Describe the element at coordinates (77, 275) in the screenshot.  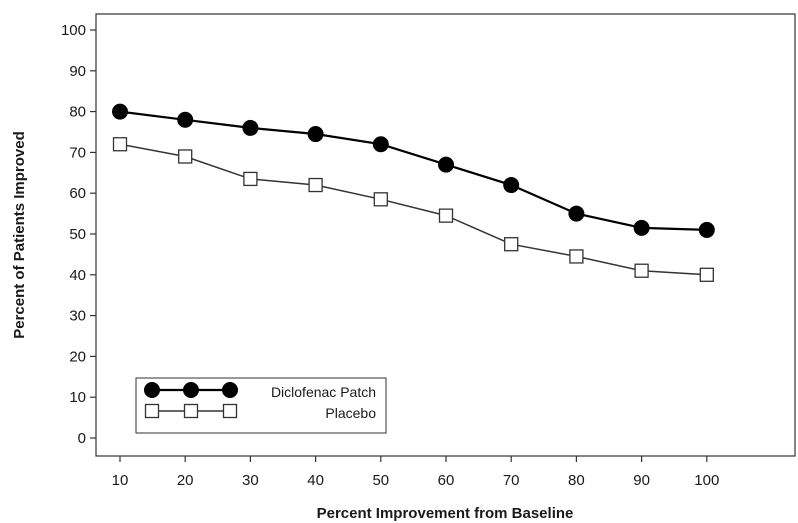
I see `y-tick-label: 40` at that location.